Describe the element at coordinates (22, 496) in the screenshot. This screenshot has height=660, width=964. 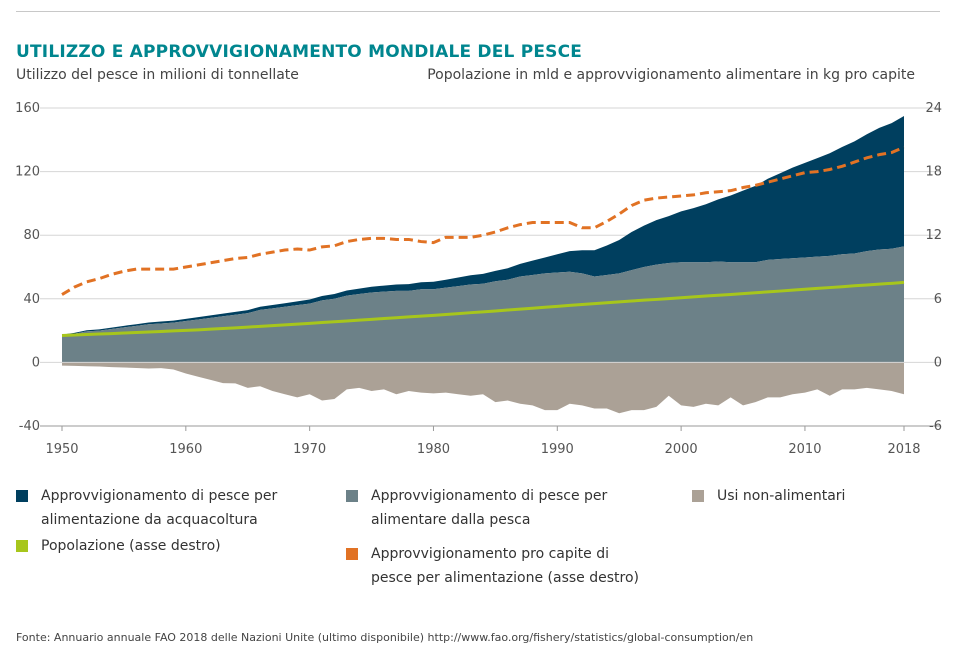
I see `legend-swatch-aquaculture` at that location.